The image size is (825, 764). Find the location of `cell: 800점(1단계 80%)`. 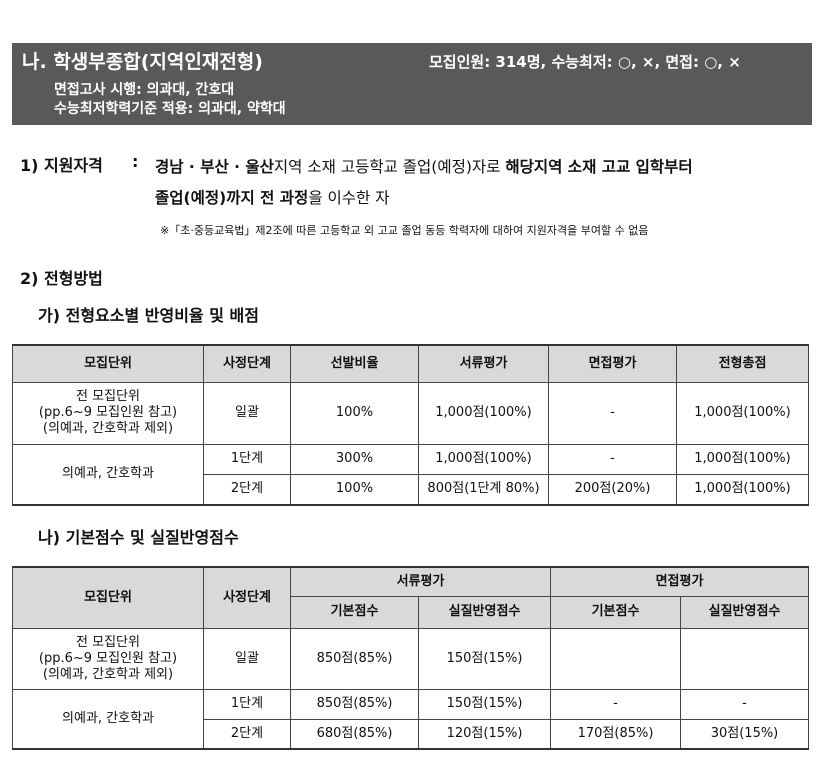

cell: 800점(1단계 80%) is located at coordinates (483, 489).